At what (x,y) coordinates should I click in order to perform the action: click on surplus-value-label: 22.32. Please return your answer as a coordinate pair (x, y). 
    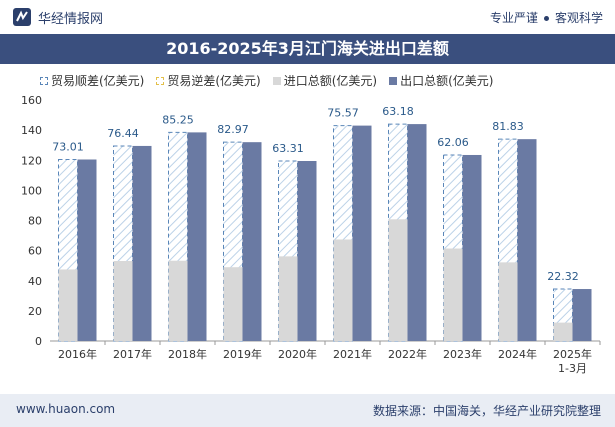
    Looking at the image, I should click on (563, 276).